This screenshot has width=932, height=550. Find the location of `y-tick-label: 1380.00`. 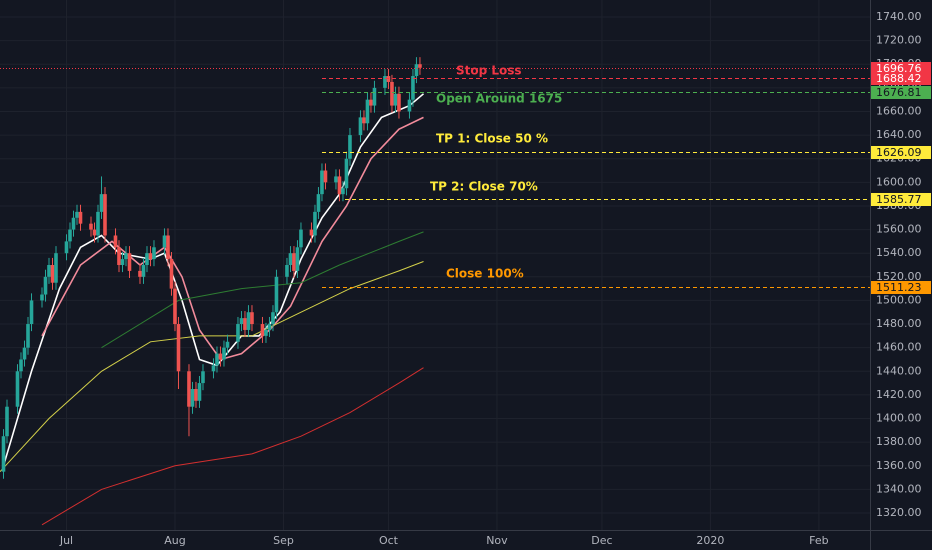

y-tick-label: 1380.00 is located at coordinates (899, 441).